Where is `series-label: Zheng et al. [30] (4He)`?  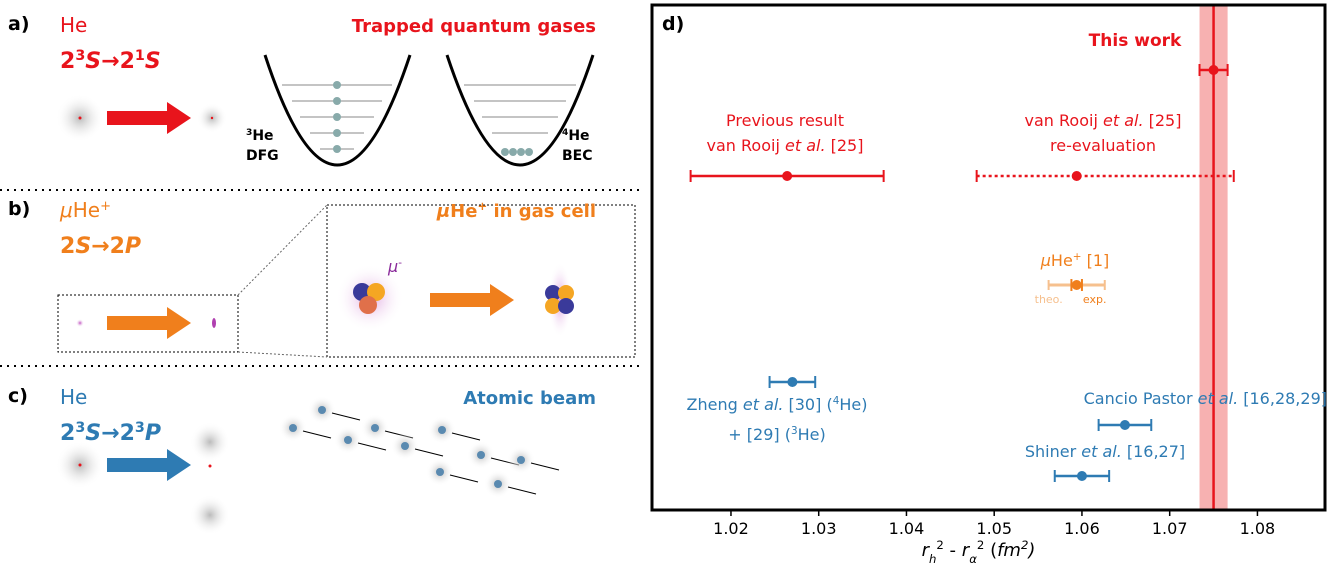 series-label: Zheng et al. [30] (4He) is located at coordinates (777, 404).